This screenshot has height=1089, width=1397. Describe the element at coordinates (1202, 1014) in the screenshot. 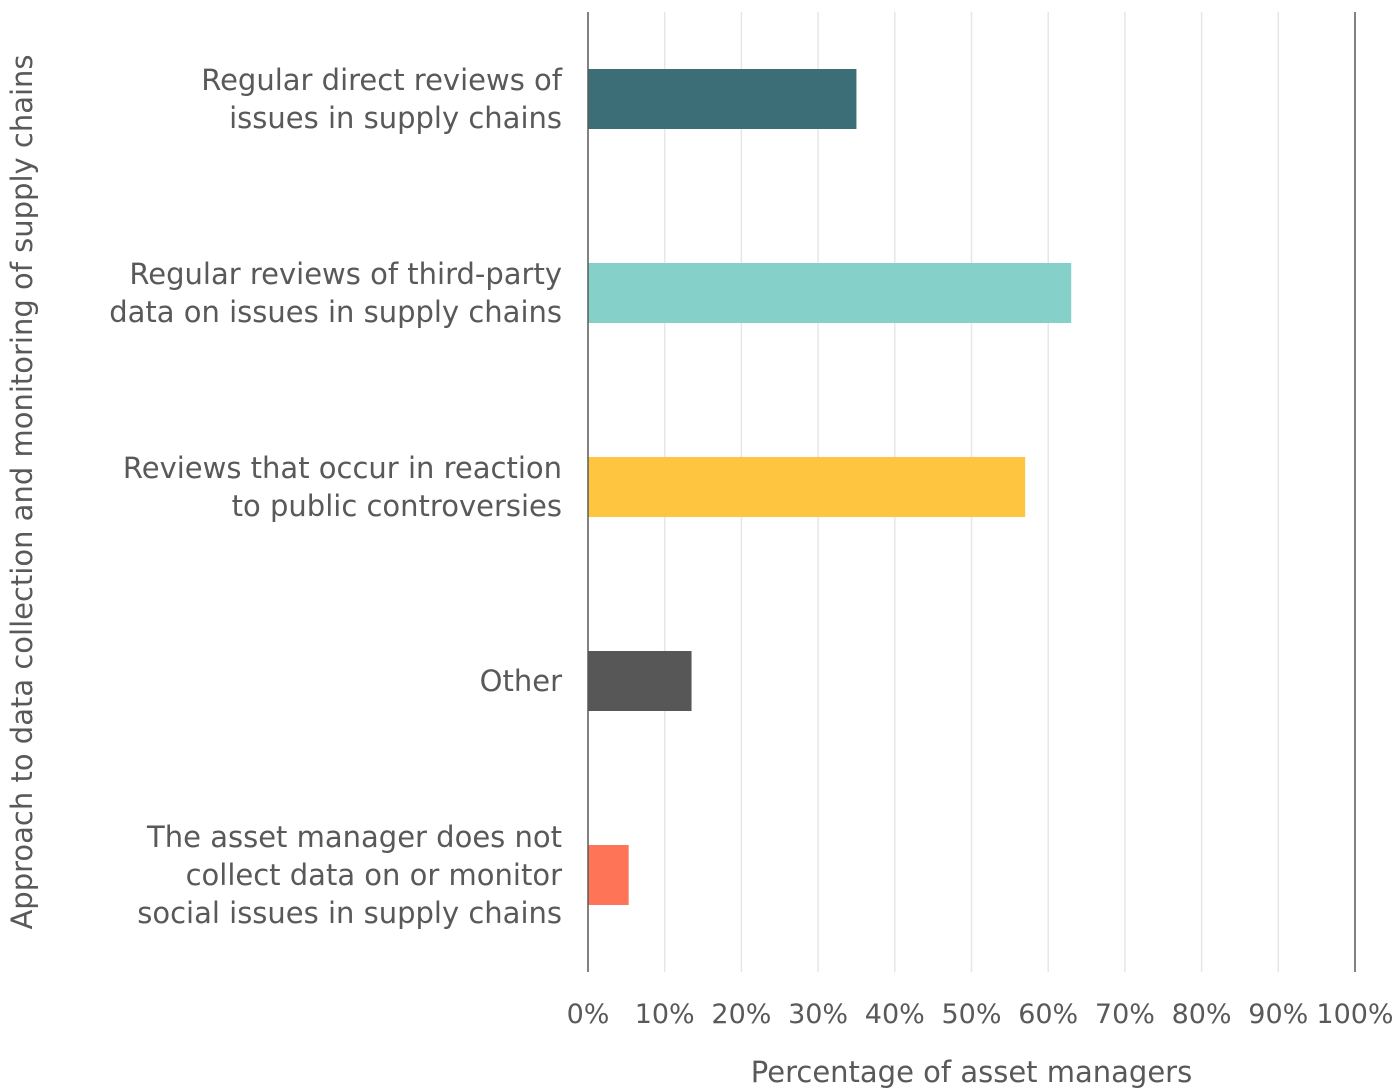

I see `x-tick-label: 80%` at that location.